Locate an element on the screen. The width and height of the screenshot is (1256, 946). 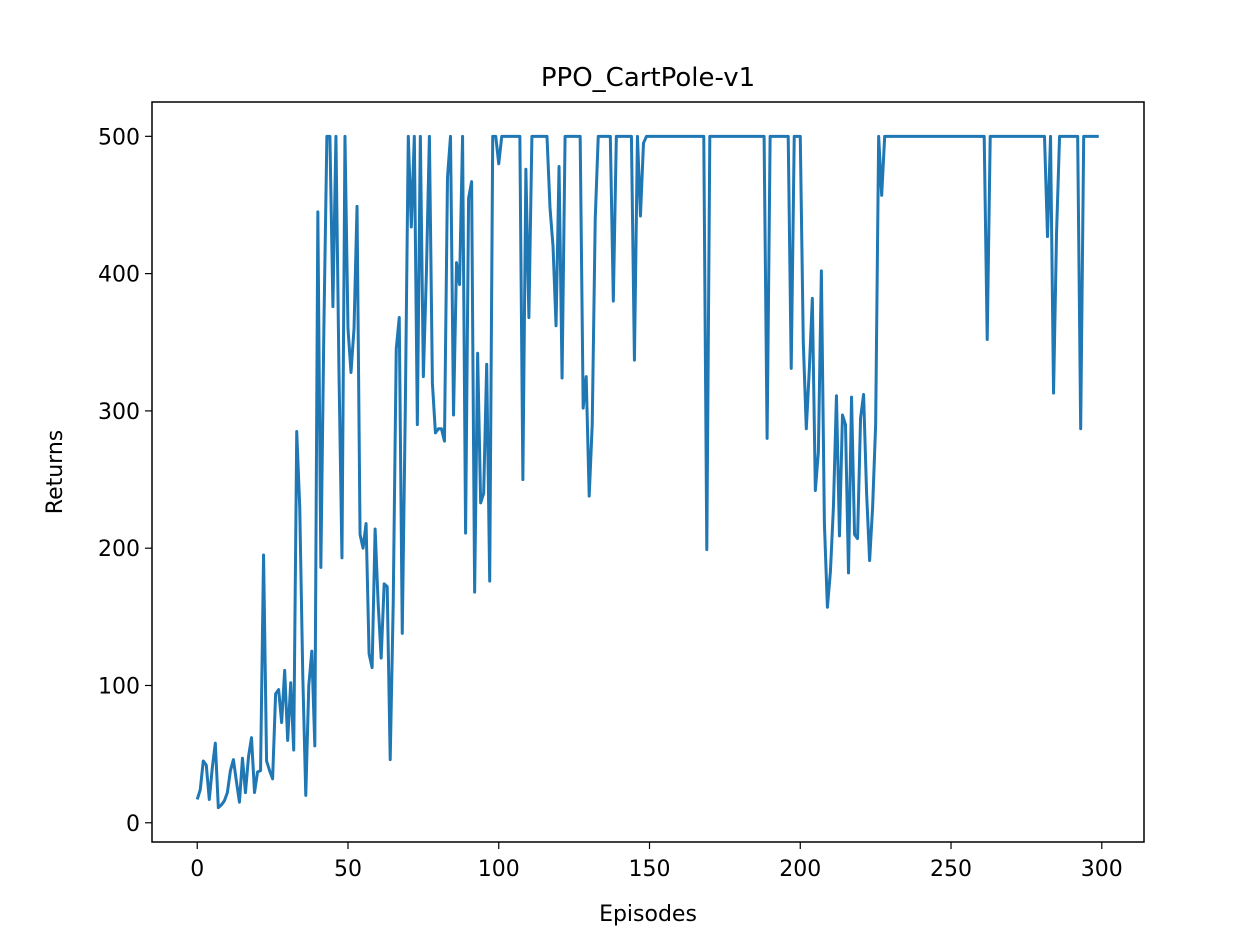
x-tick-label: 200 is located at coordinates (800, 869).